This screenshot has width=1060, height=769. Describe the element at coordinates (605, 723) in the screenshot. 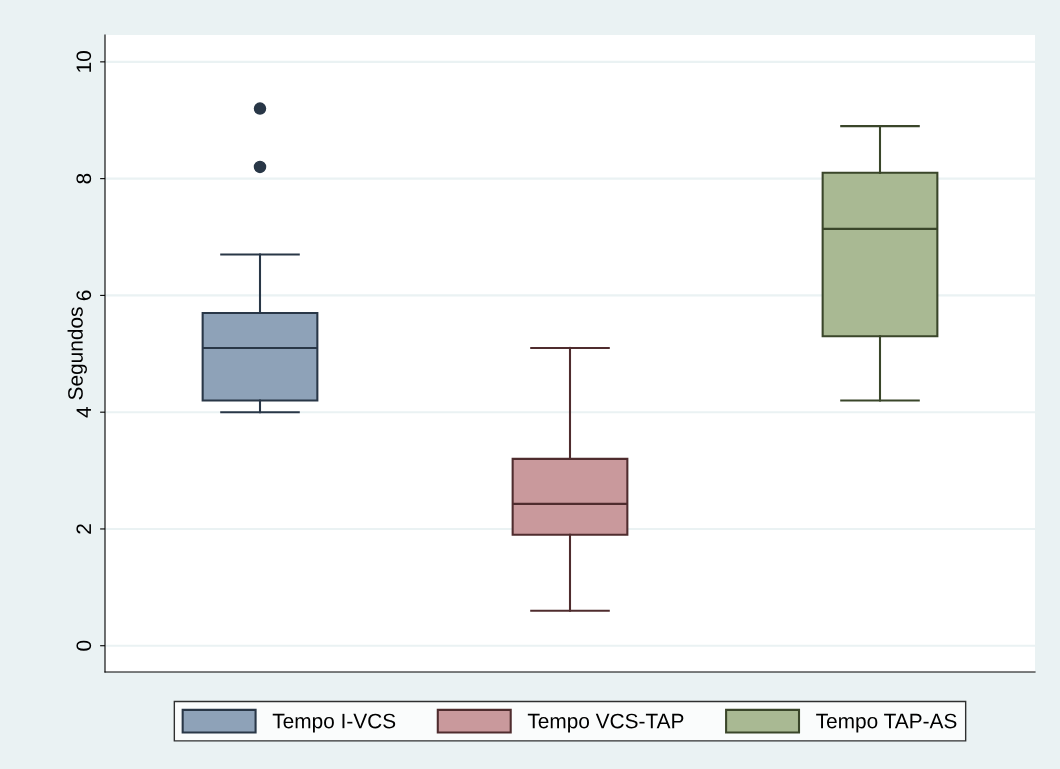

I see `legend-label: Tempo VCS-TAP` at that location.